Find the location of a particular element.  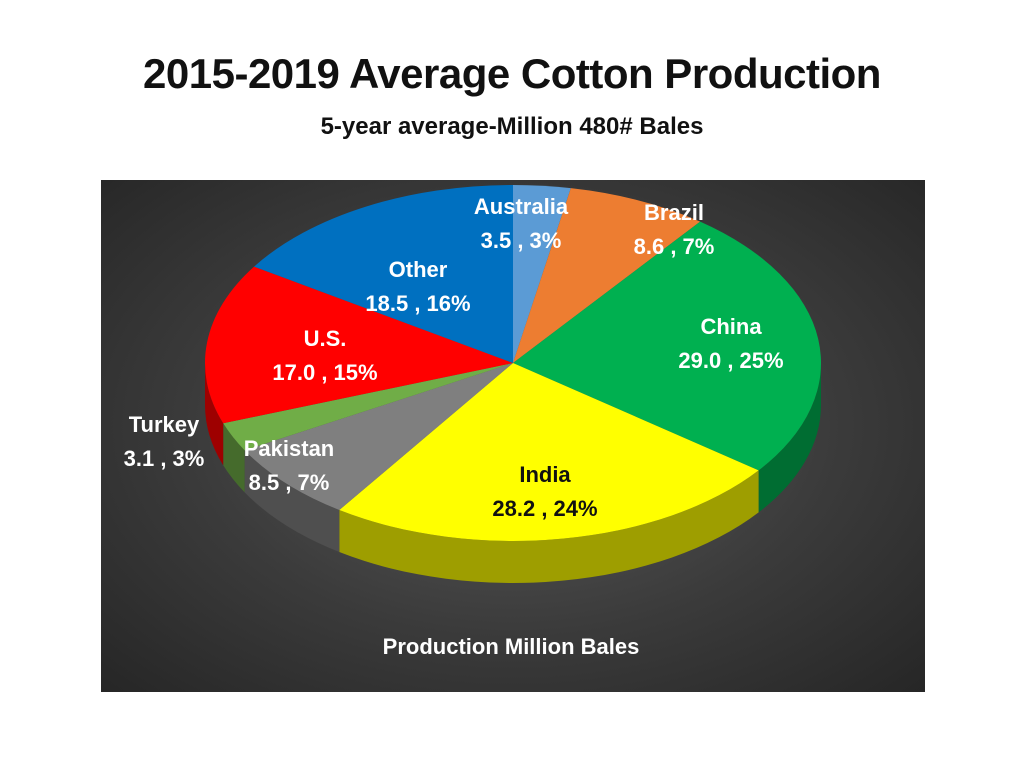

slice-label-australia: Australia is located at coordinates (521, 206).